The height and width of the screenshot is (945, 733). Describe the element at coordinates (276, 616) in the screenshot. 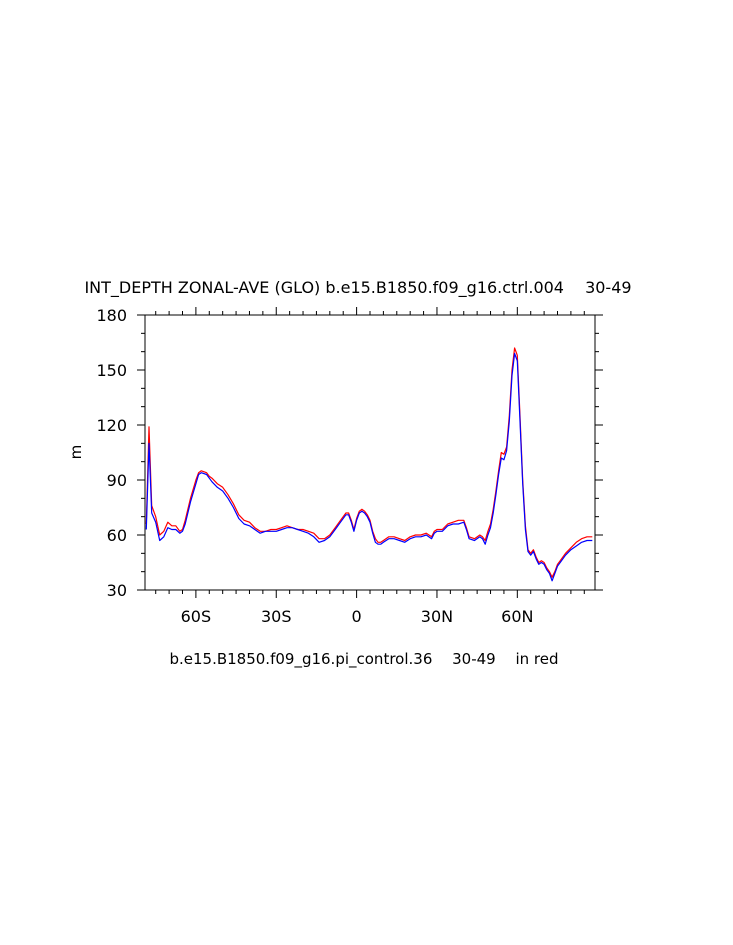

I see `x-tick-label: 30S` at that location.